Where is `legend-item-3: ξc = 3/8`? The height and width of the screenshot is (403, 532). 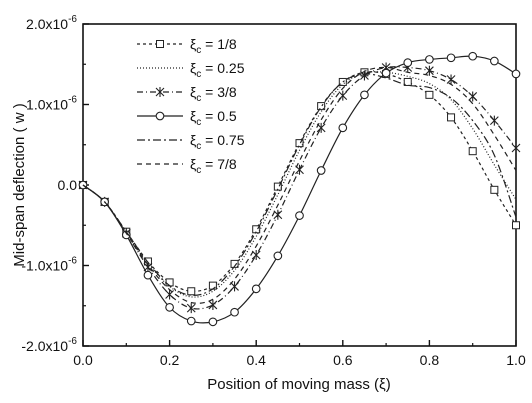
legend-item-3: ξc = 3/8 is located at coordinates (187, 94).